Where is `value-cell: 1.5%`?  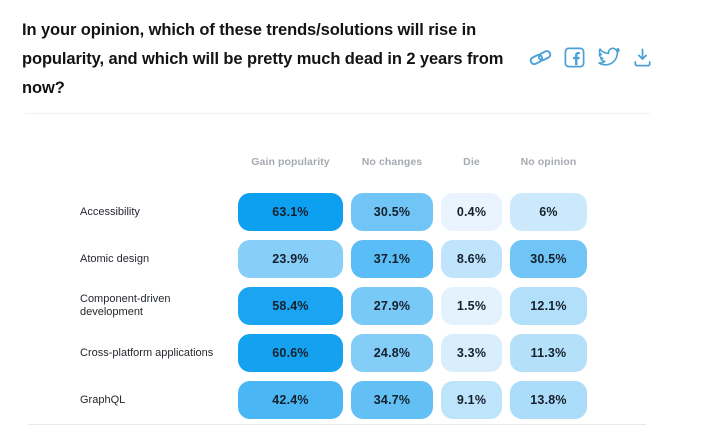
value-cell: 1.5% is located at coordinates (471, 306).